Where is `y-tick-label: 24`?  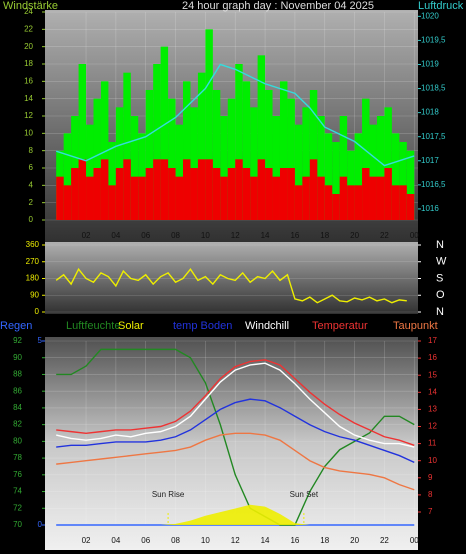 y-tick-label: 24 is located at coordinates (28, 11).